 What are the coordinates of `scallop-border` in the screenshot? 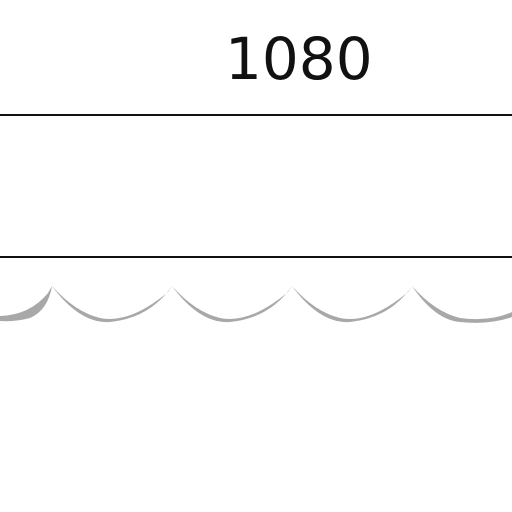 It's located at (256, 304).